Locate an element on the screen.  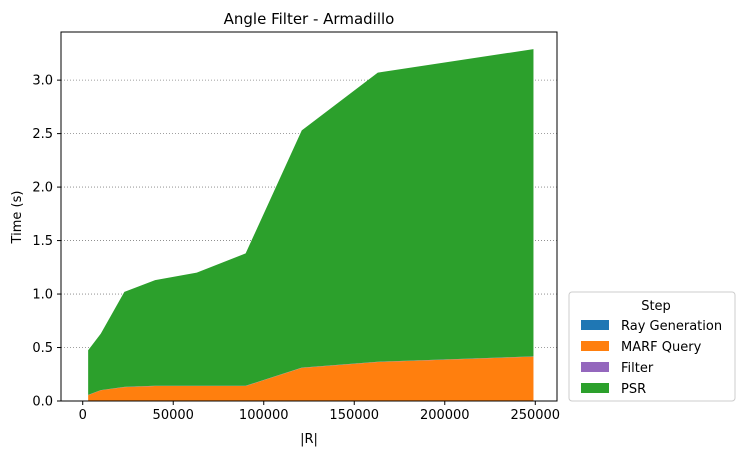
legend-frame is located at coordinates (652, 346).